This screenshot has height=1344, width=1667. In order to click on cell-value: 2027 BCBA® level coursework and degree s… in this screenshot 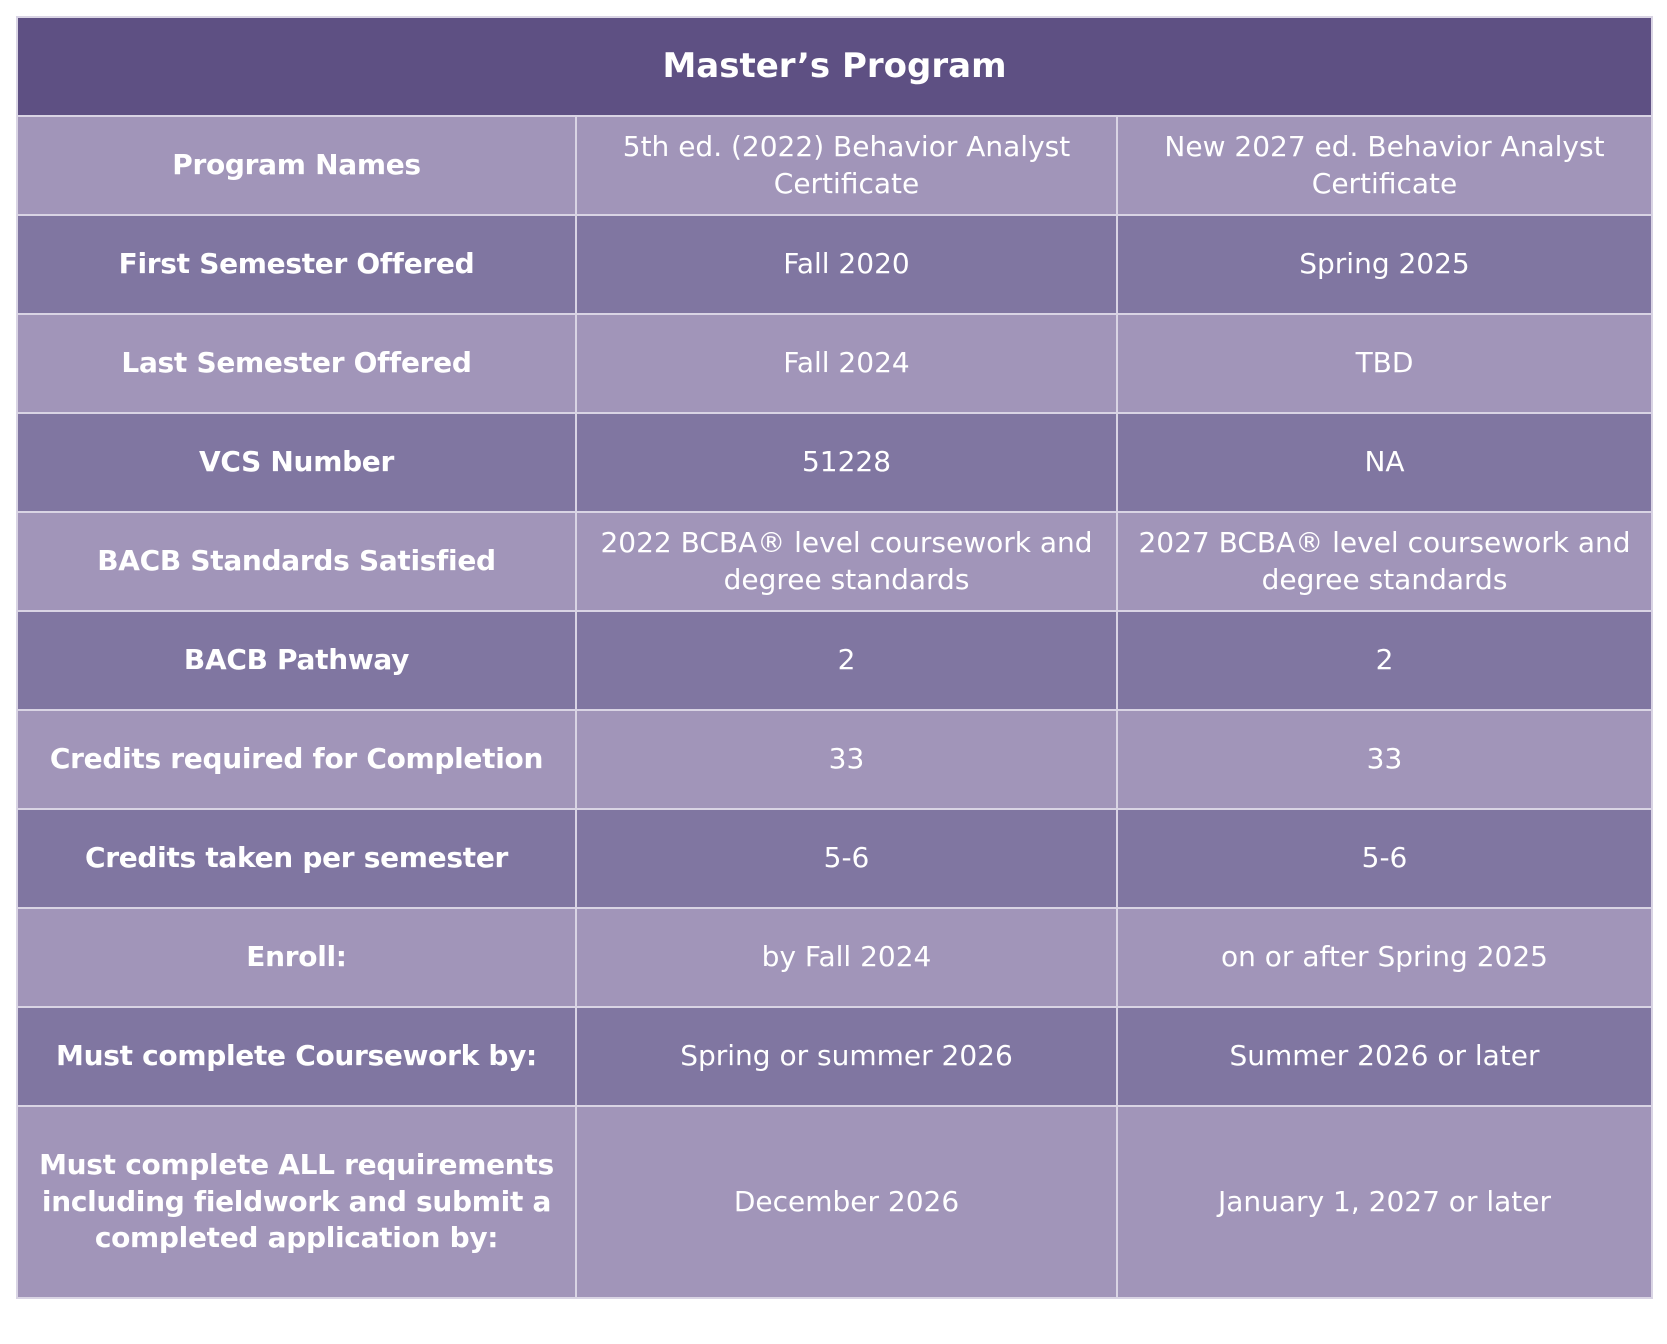, I will do `click(1384, 561)`.